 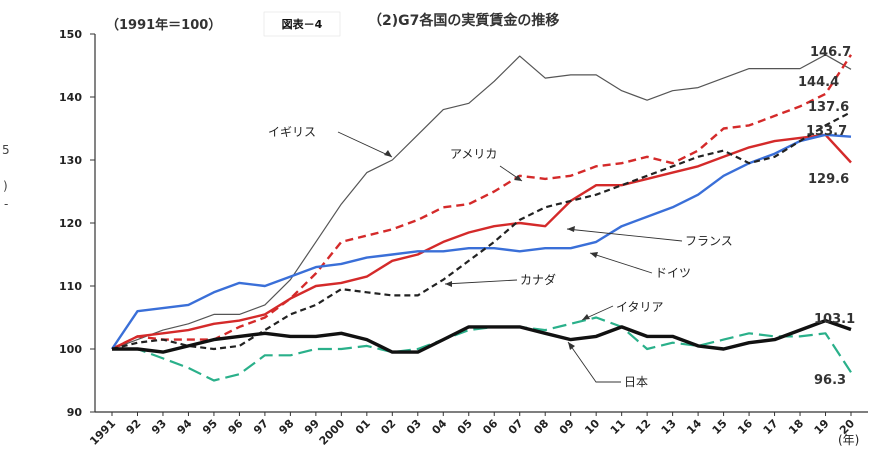 What do you see at coordinates (6, 150) in the screenshot?
I see `edge-mark-1: 5` at bounding box center [6, 150].